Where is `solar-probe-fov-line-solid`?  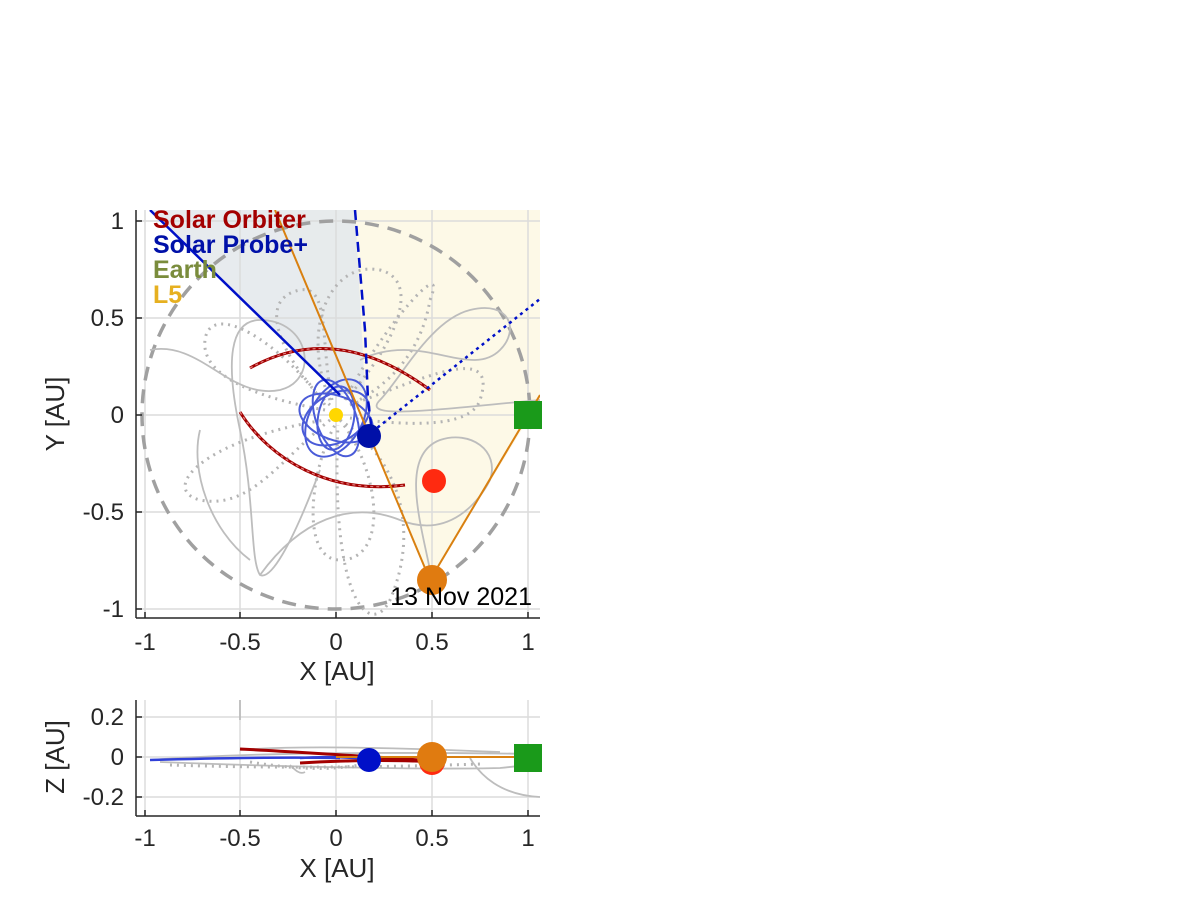 solar-probe-fov-line-solid is located at coordinates (245, 303).